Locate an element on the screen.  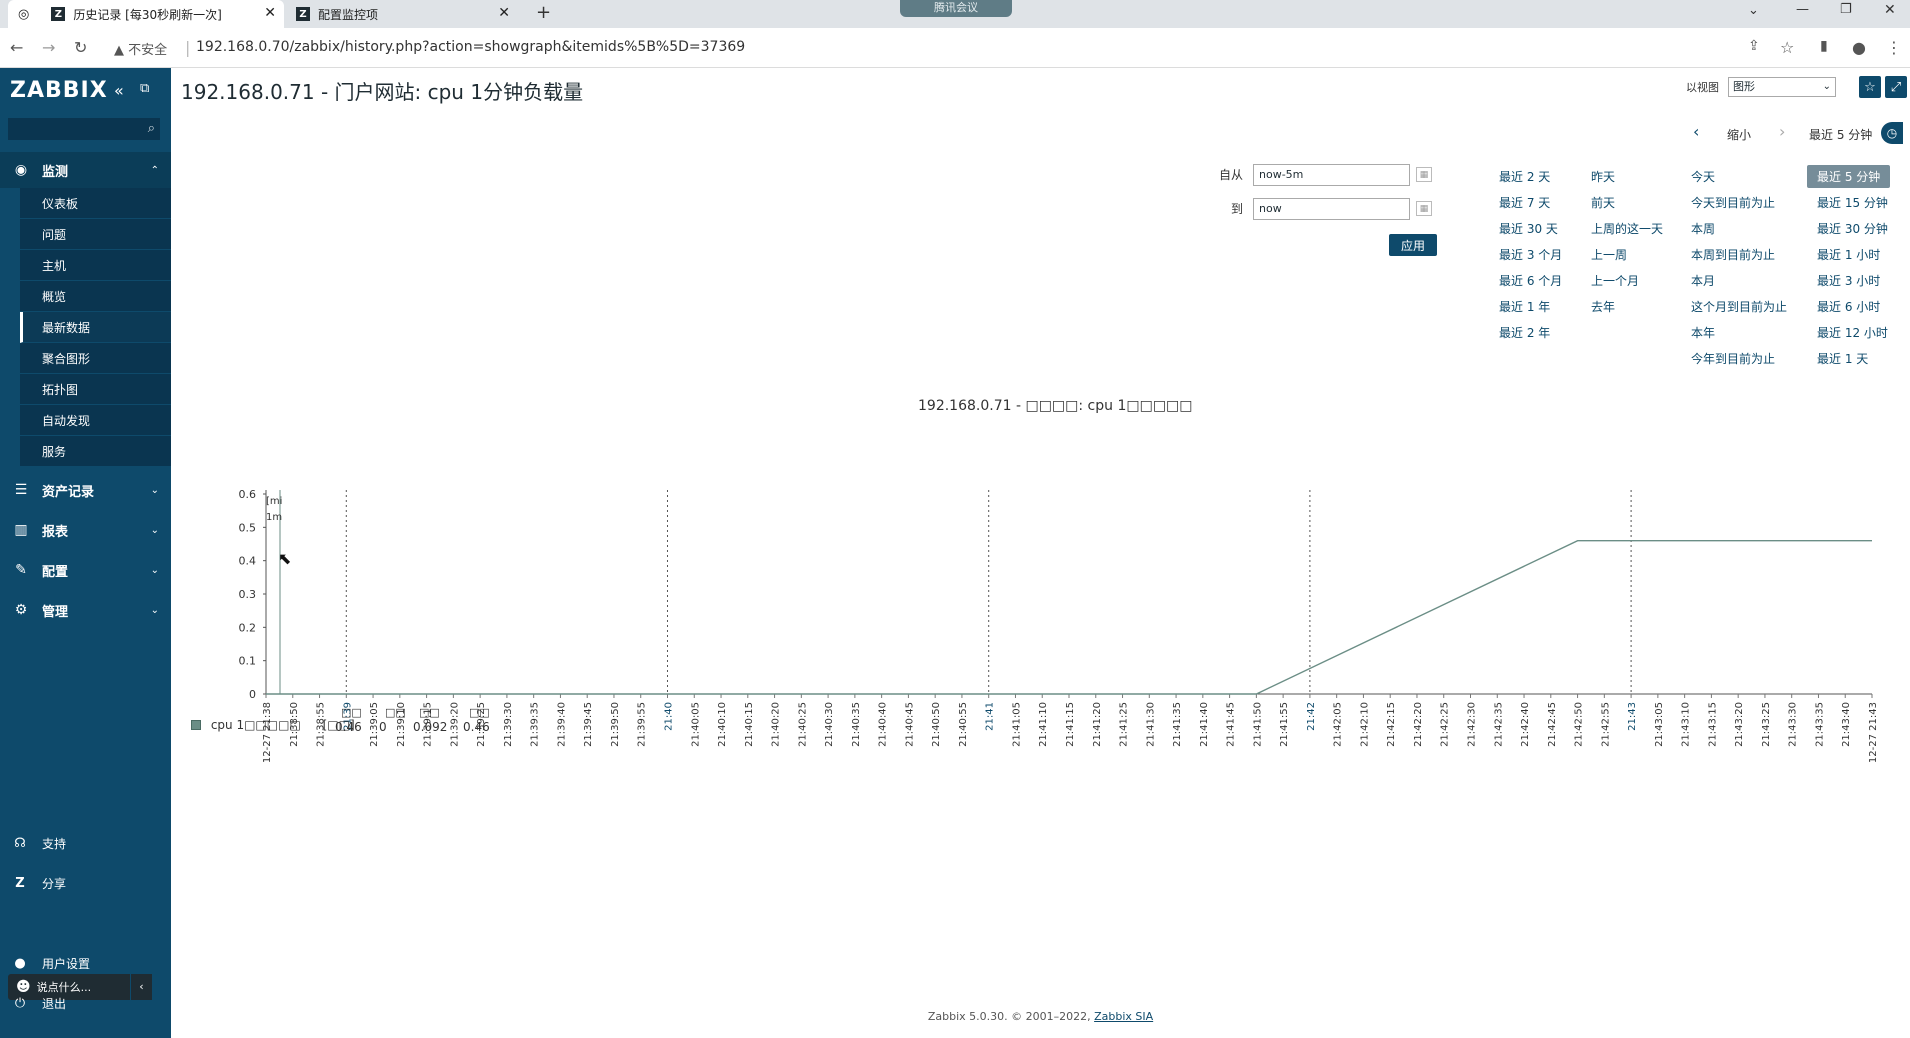
window-close-icon: ✕ is located at coordinates (1890, 10).